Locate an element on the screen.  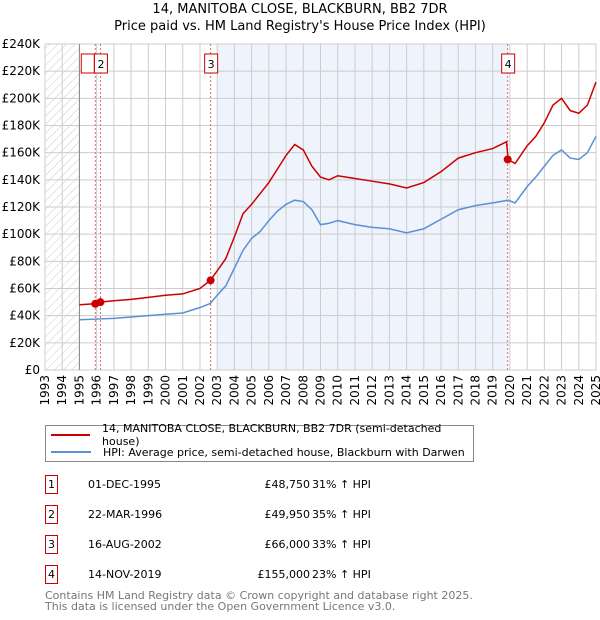
x-tick-label: 1999 is located at coordinates (148, 390).